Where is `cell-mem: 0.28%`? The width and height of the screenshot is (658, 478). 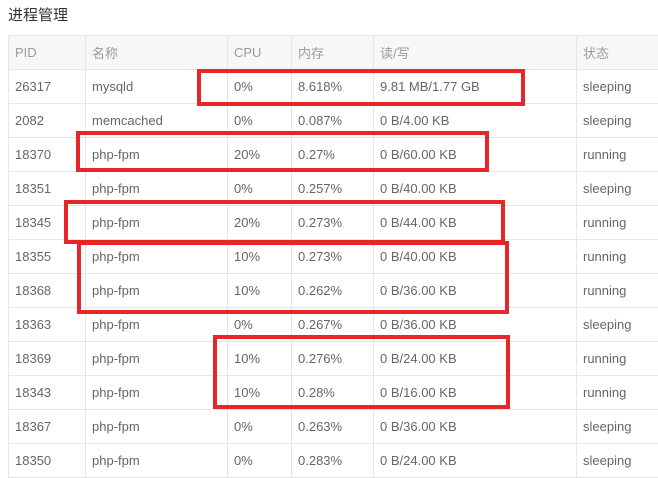
cell-mem: 0.28% is located at coordinates (333, 393).